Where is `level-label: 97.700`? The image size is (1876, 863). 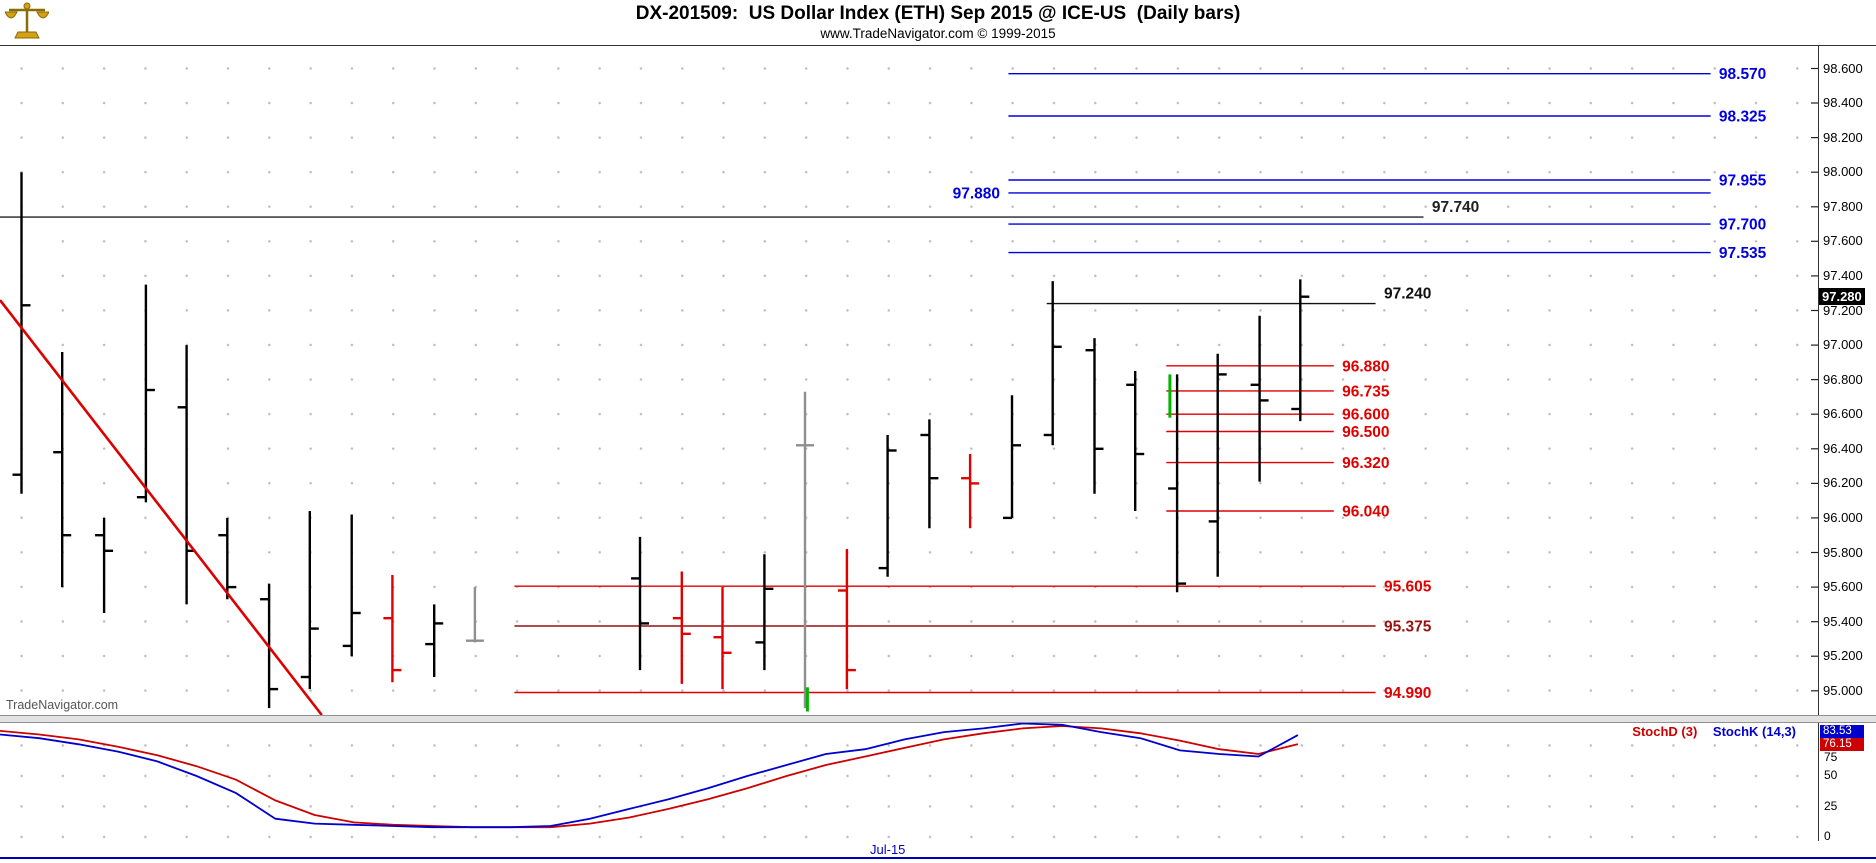
level-label: 97.700 is located at coordinates (1742, 225).